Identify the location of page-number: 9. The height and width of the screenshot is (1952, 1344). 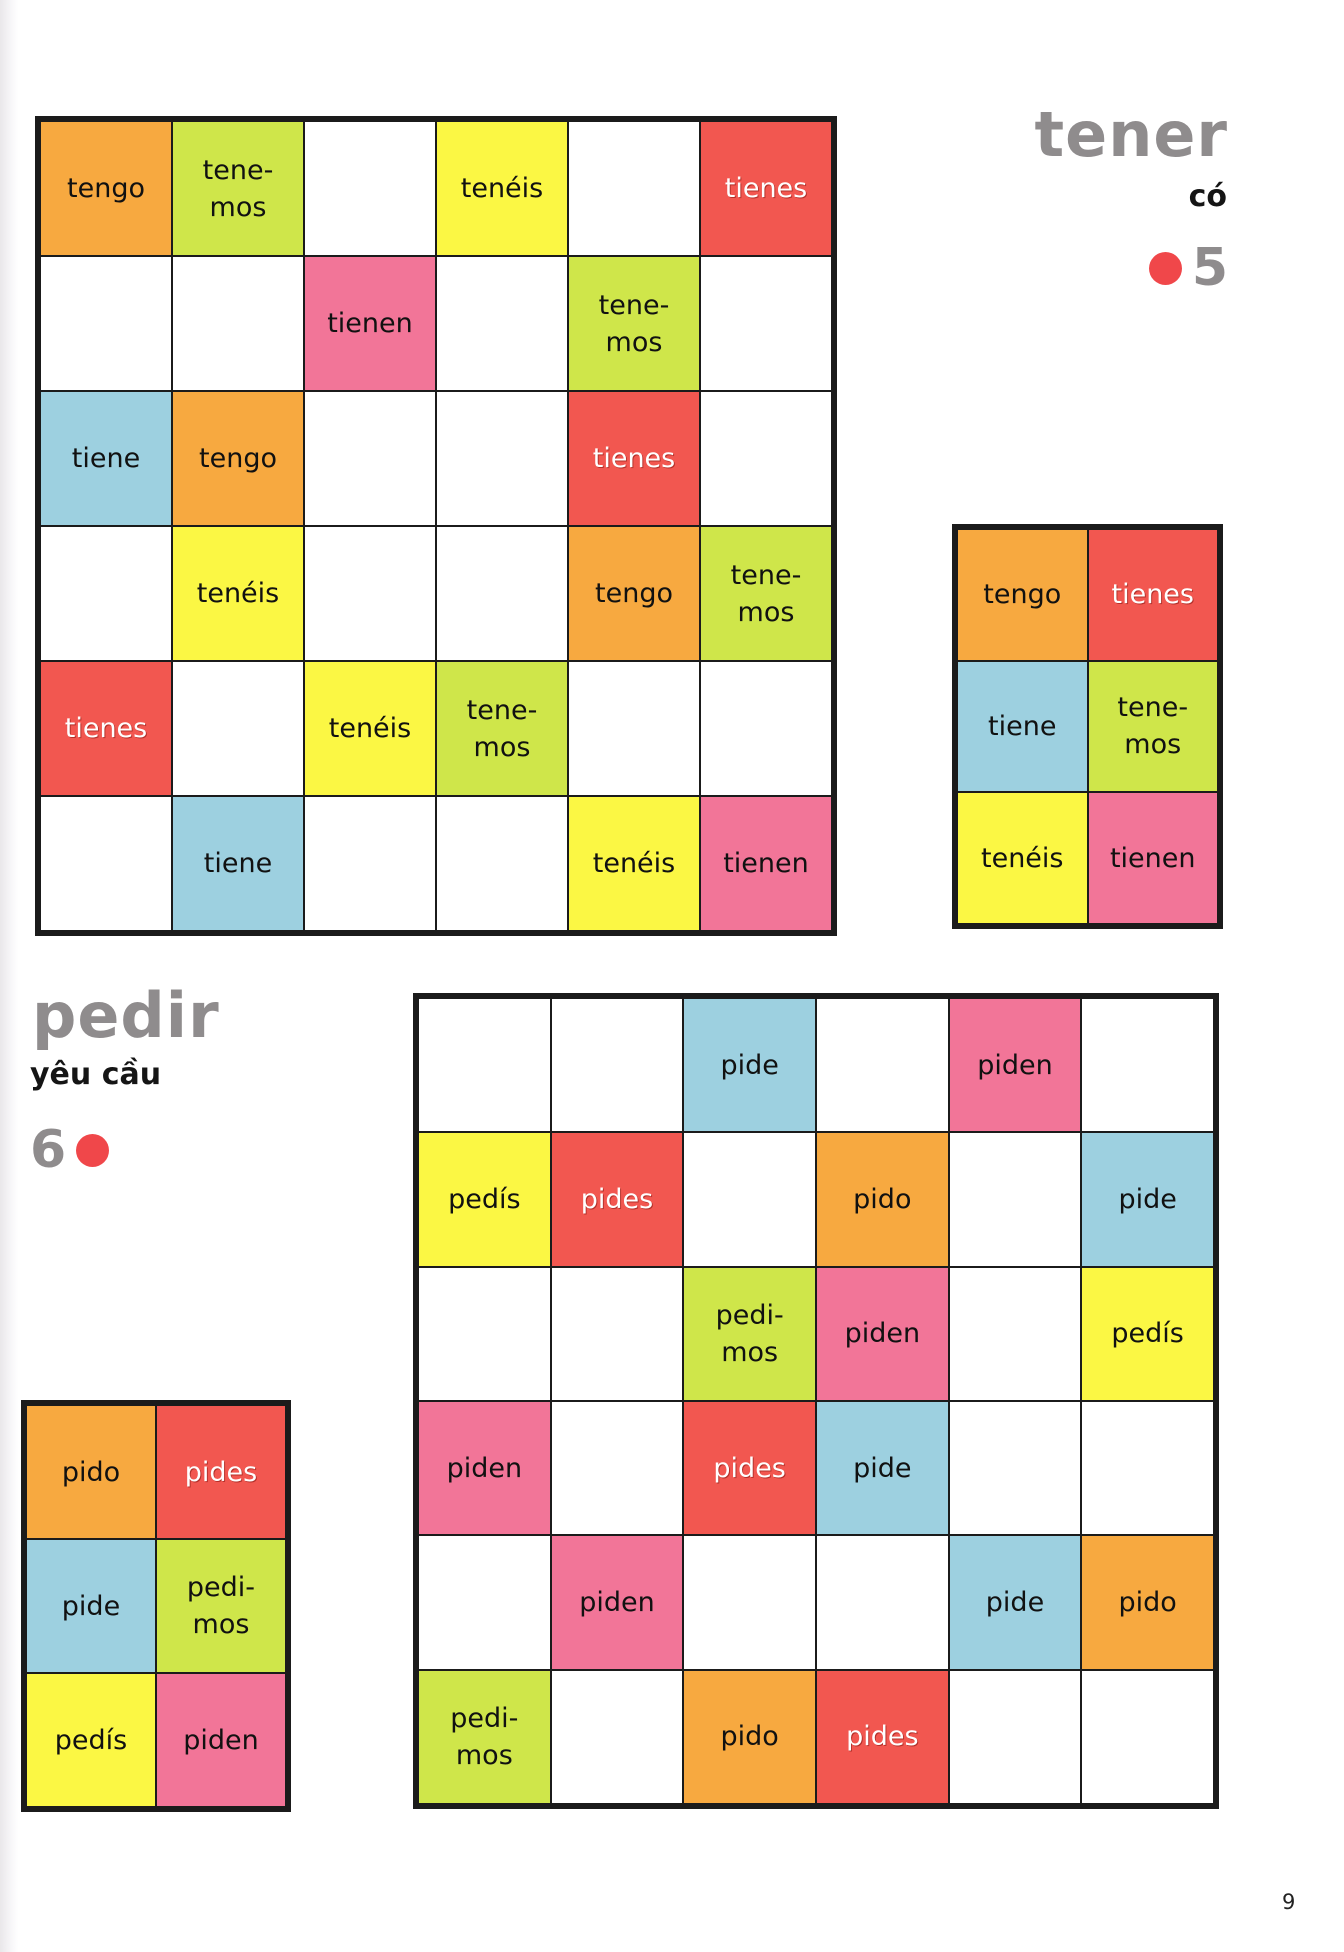
(1289, 1902).